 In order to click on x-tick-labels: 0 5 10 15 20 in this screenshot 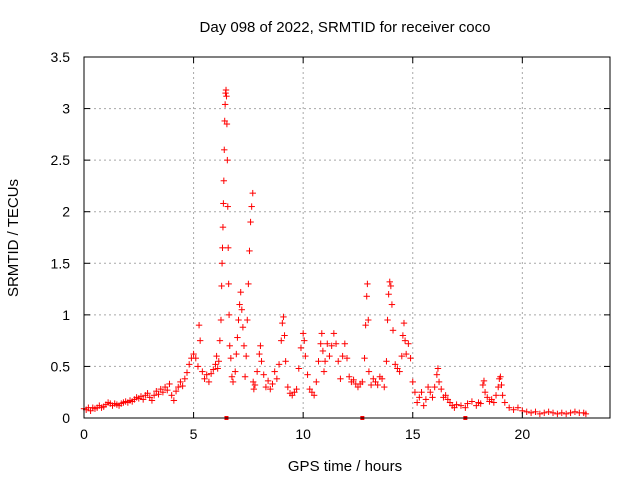, I will do `click(305, 434)`.